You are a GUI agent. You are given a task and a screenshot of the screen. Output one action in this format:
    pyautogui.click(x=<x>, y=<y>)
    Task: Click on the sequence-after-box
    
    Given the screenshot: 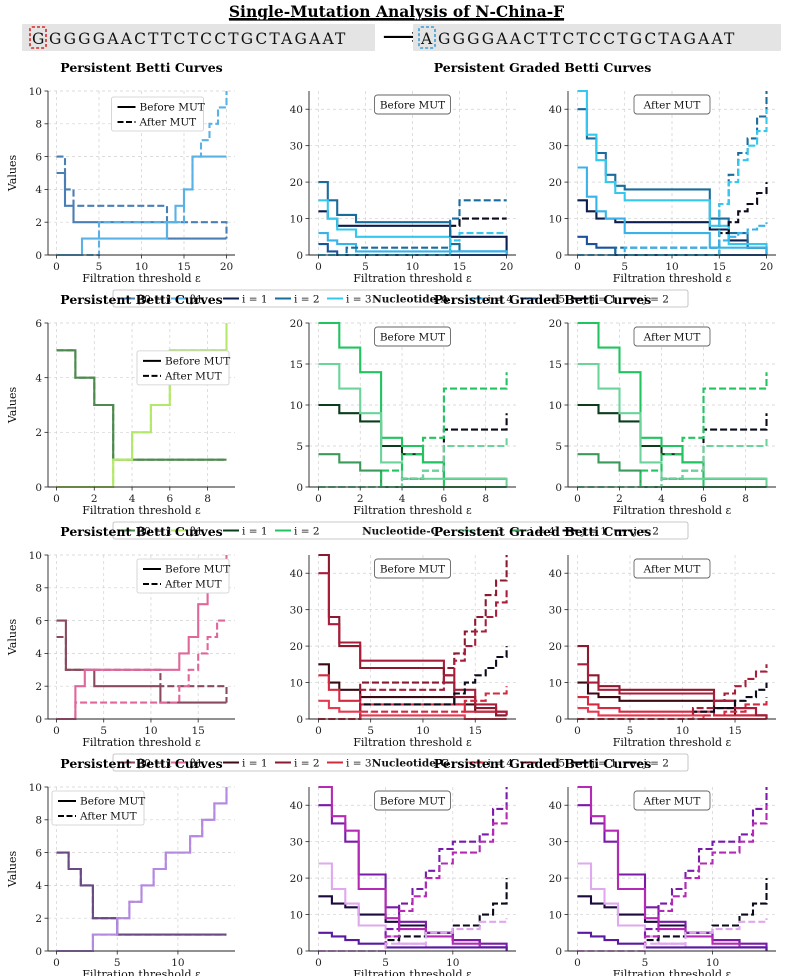 What is the action you would take?
    pyautogui.click(x=597, y=37)
    